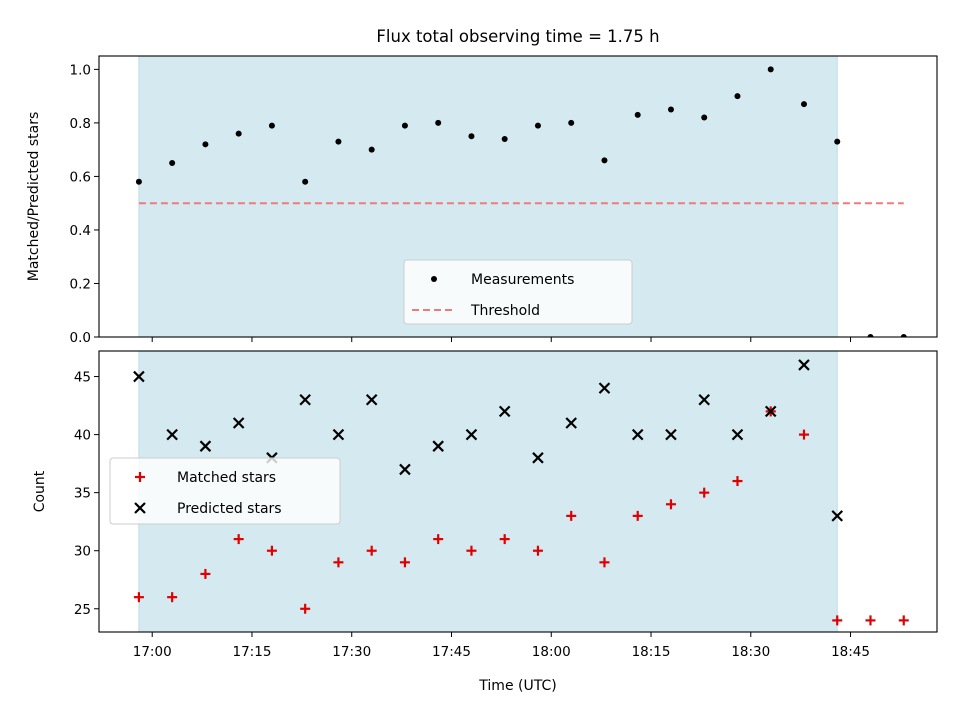 Image resolution: width=960 pixels, height=720 pixels. What do you see at coordinates (226, 478) in the screenshot?
I see `legend-label: Matched stars` at bounding box center [226, 478].